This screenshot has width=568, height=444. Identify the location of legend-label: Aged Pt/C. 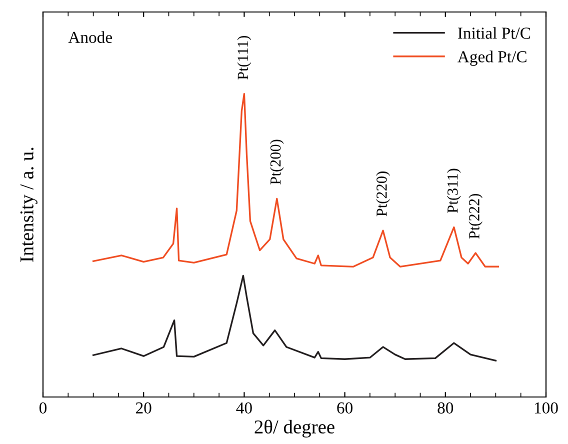
(492, 58).